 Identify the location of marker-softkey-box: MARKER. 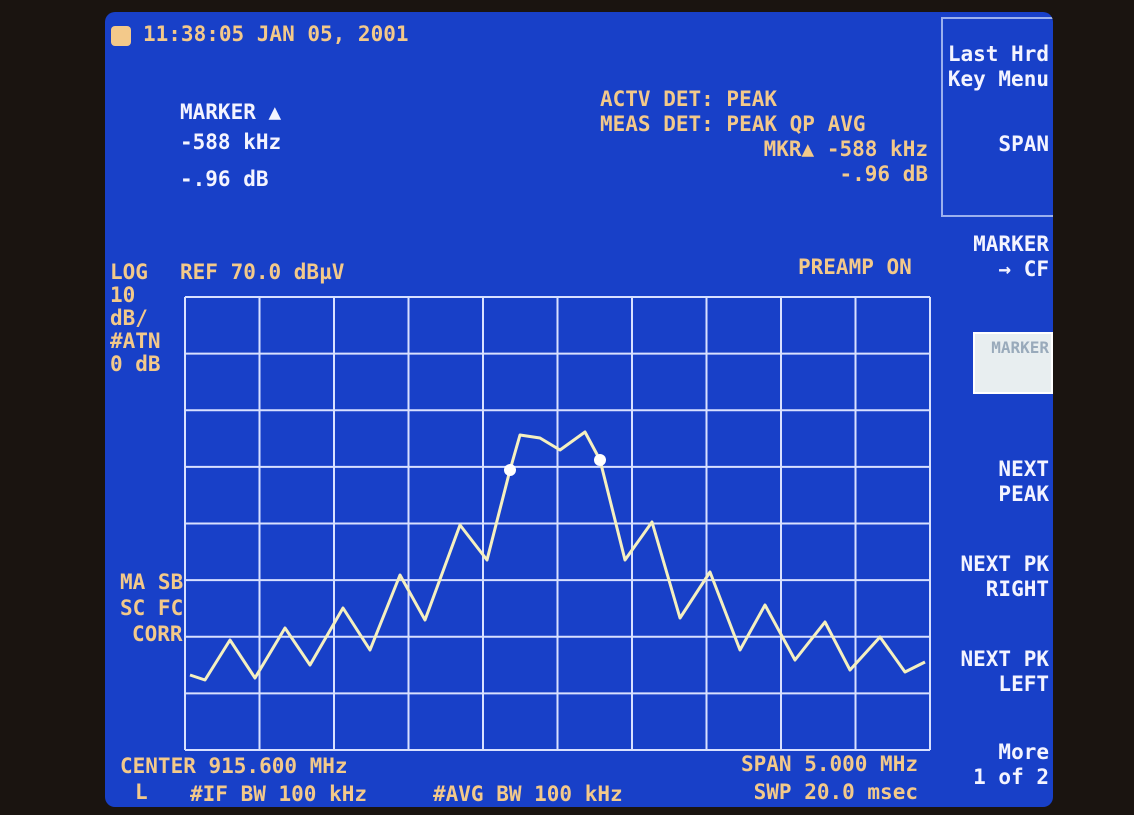
(1013, 363).